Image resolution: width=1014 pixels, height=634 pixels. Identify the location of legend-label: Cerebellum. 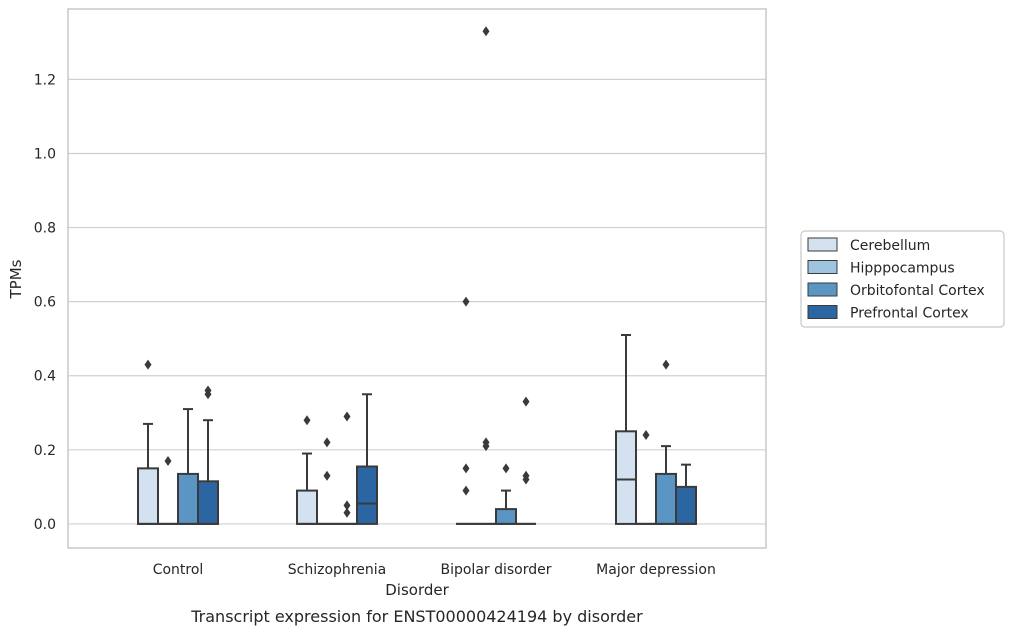
(890, 246).